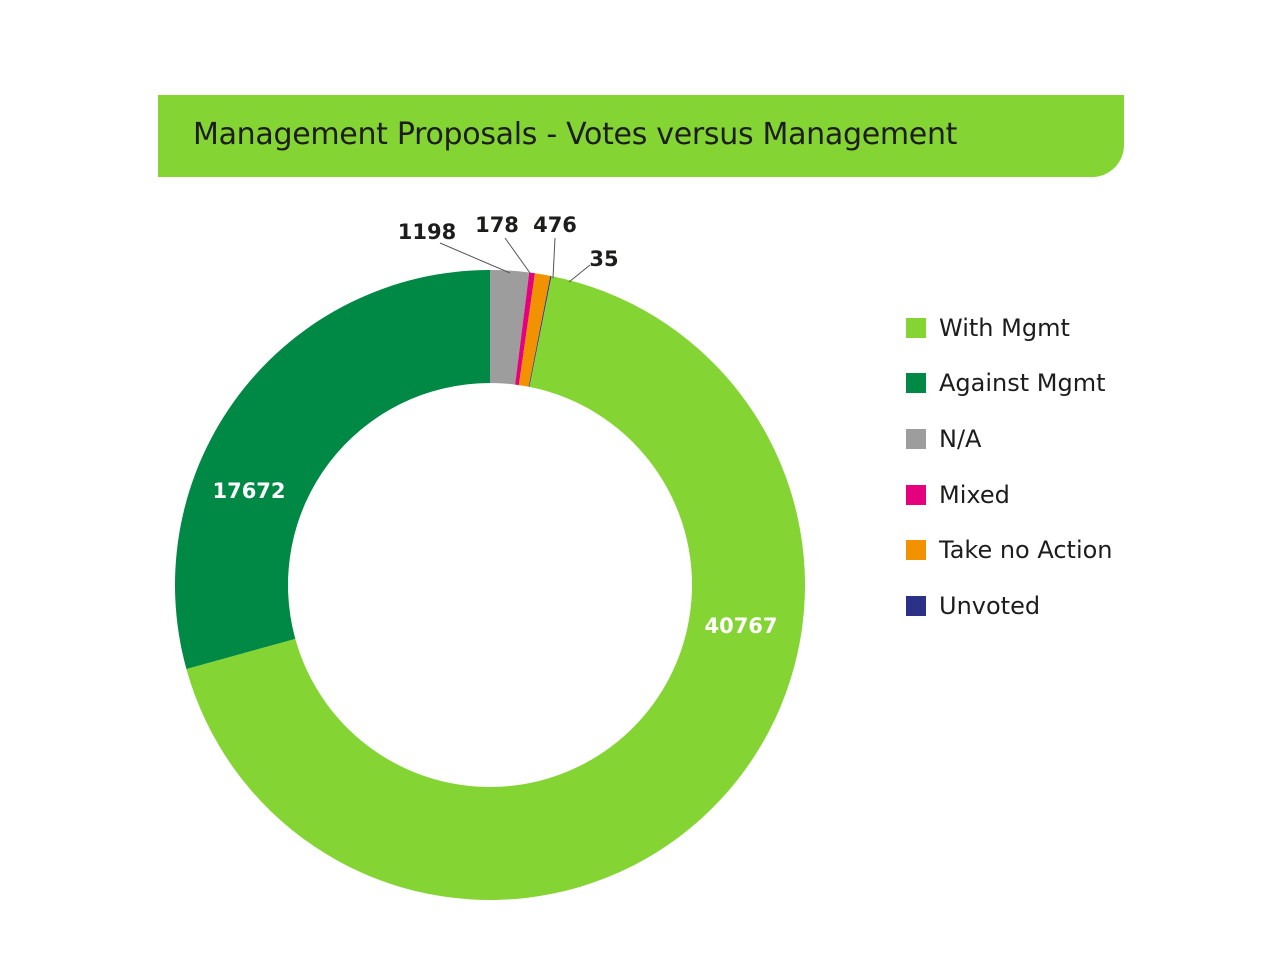 This screenshot has height=959, width=1280. I want to click on slice-mixed, so click(525, 329).